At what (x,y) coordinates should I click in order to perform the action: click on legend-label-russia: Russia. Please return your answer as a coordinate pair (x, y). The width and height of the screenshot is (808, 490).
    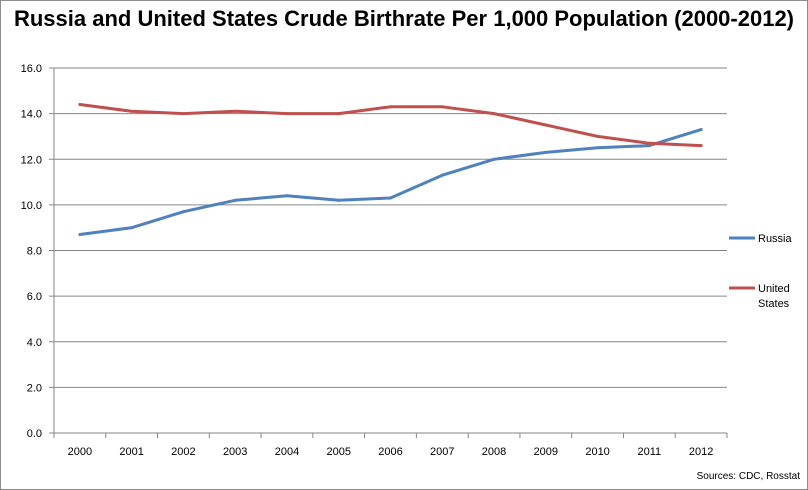
    Looking at the image, I should click on (775, 239).